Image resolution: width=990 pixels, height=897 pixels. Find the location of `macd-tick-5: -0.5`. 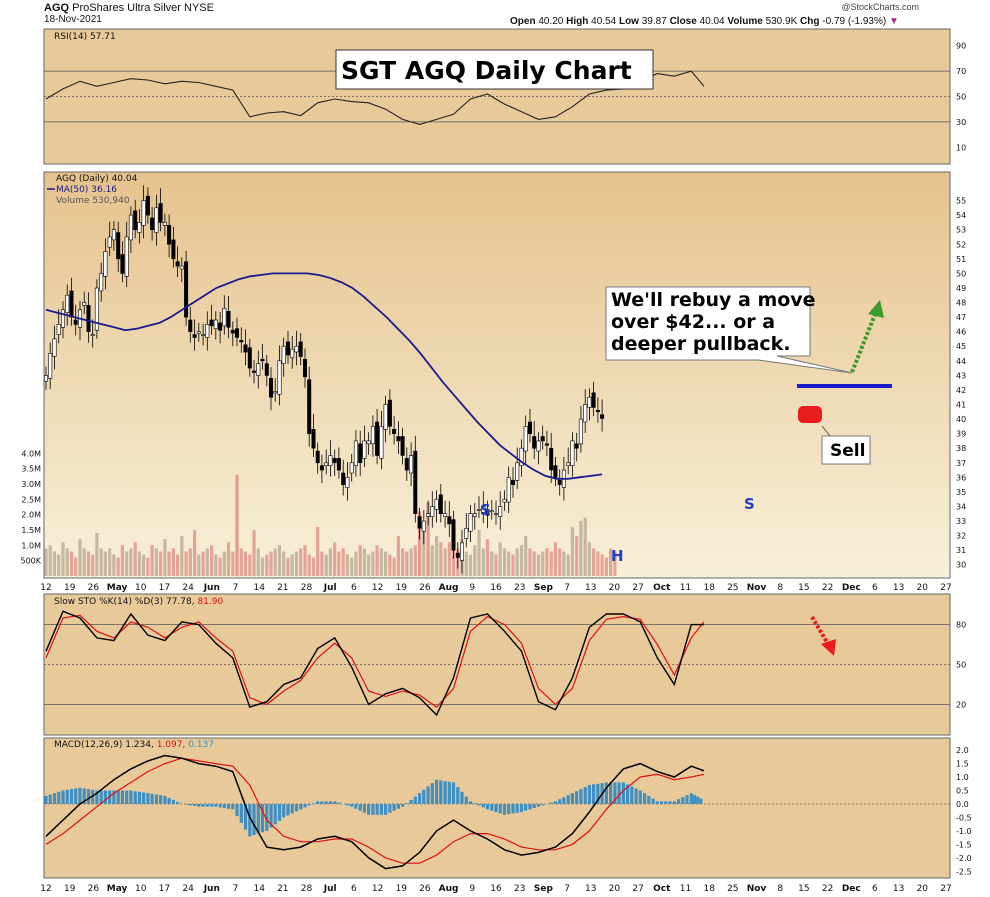

macd-tick-5: -0.5 is located at coordinates (964, 817).